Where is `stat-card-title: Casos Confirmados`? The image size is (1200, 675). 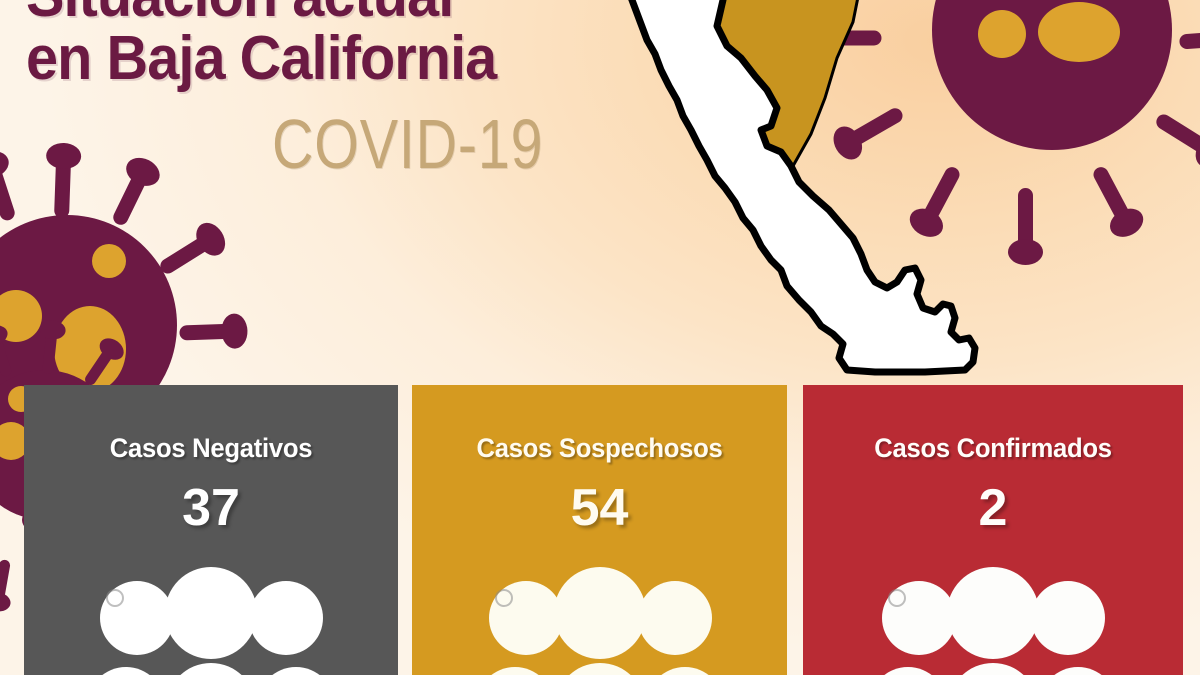
stat-card-title: Casos Confirmados is located at coordinates (993, 448).